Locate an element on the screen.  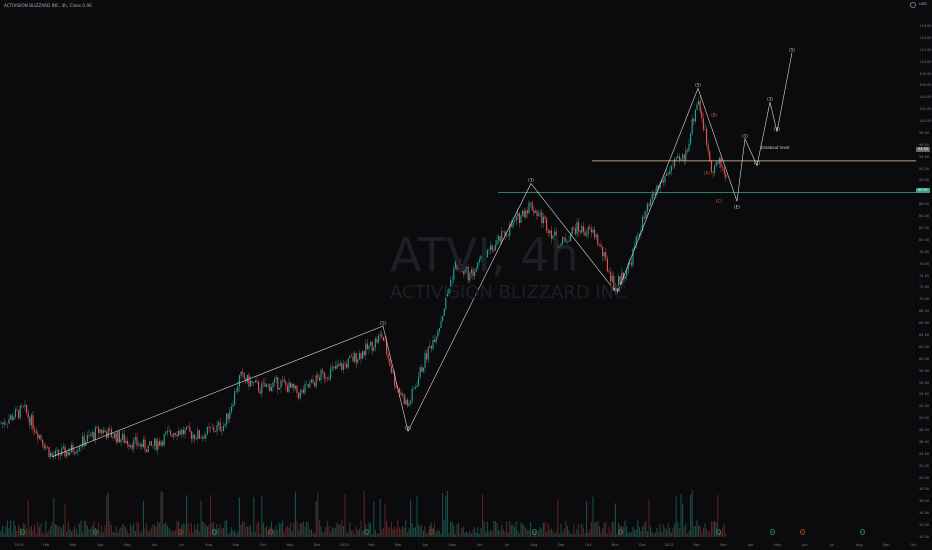
time-tick: Mar is located at coordinates (73, 545).